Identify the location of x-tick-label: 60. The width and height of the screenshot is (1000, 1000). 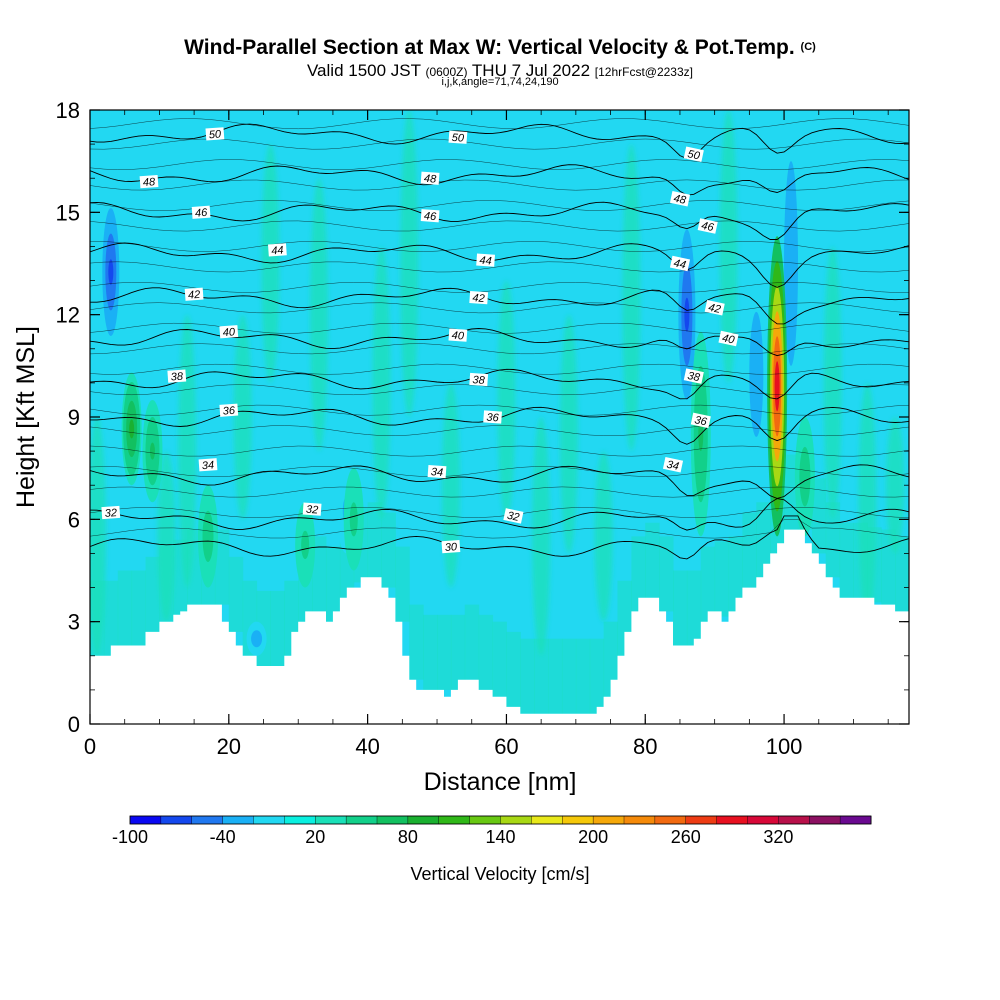
(506, 746).